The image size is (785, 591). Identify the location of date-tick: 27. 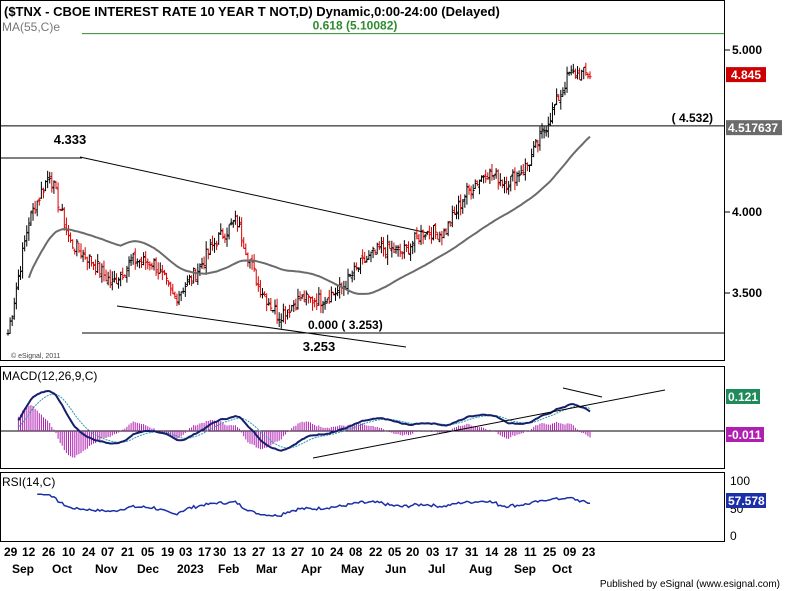
(259, 552).